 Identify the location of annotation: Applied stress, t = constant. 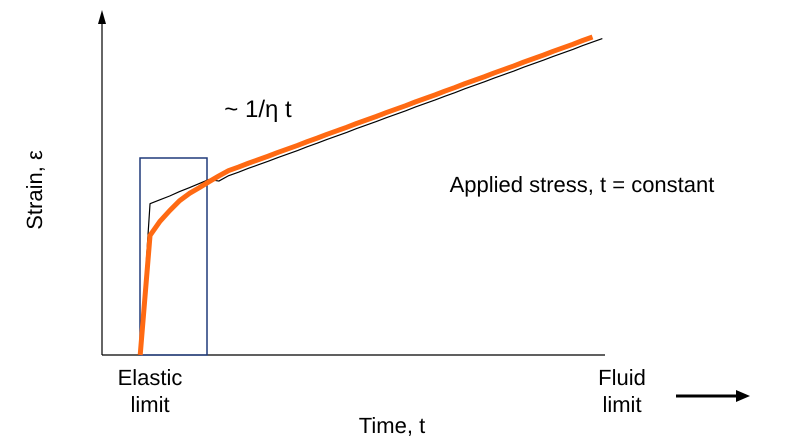
(582, 184).